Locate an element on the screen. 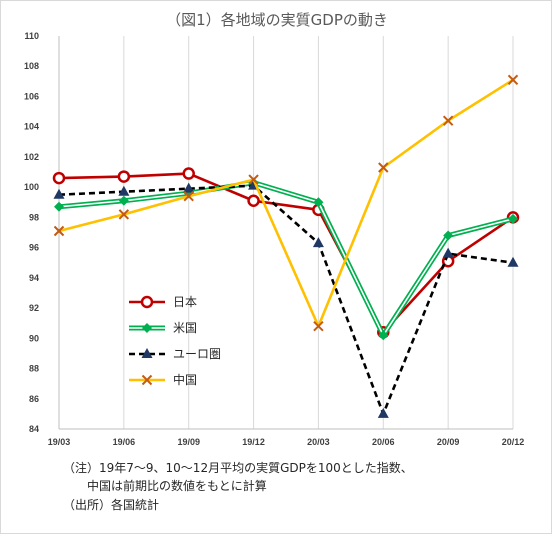  legend-label: 中国 is located at coordinates (185, 379).